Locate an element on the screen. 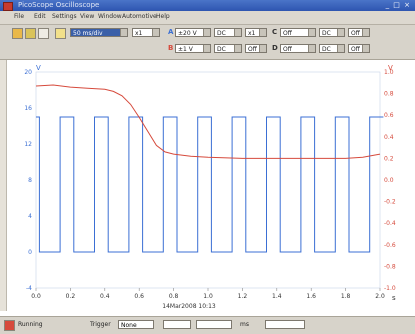 This screenshot has width=415, height=334. left-axis-unit: V is located at coordinates (38, 68).